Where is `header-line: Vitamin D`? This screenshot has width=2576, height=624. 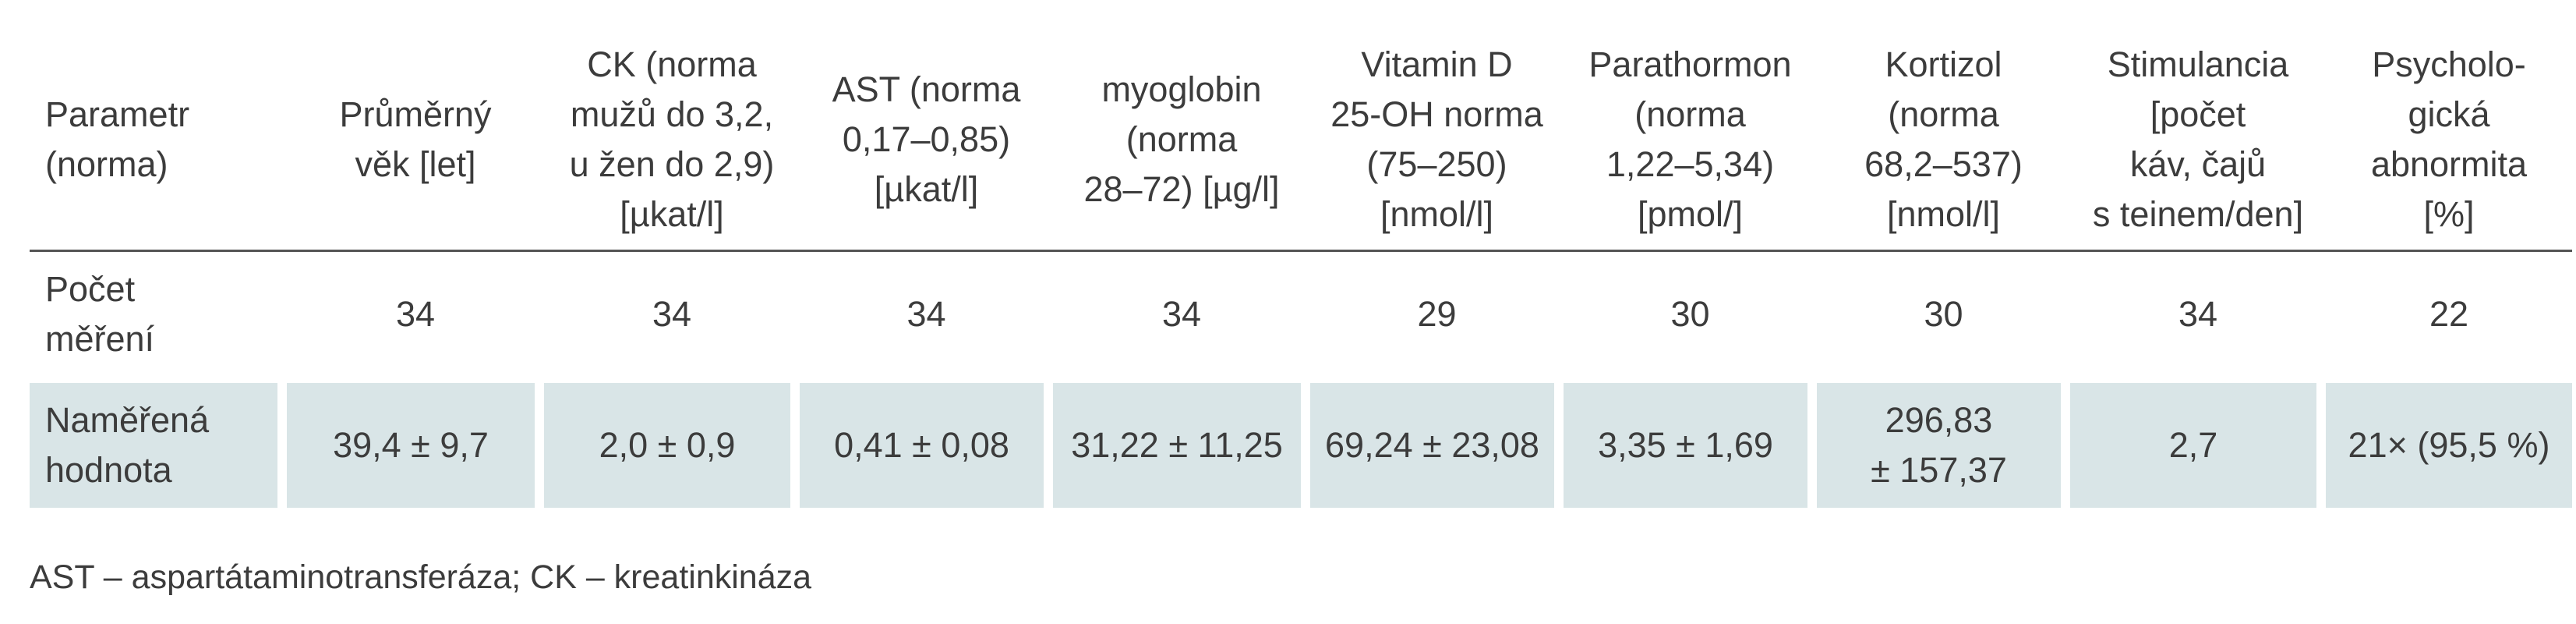
header-line: Vitamin D is located at coordinates (1437, 64).